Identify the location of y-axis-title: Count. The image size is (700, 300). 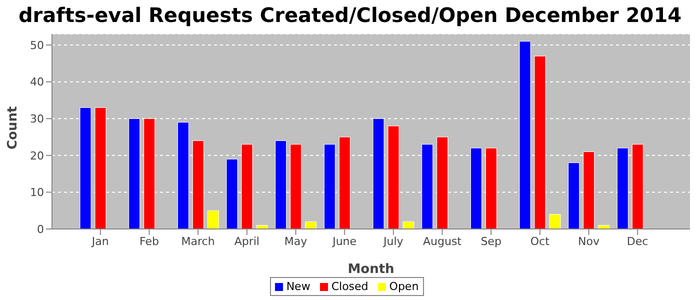
(13, 128).